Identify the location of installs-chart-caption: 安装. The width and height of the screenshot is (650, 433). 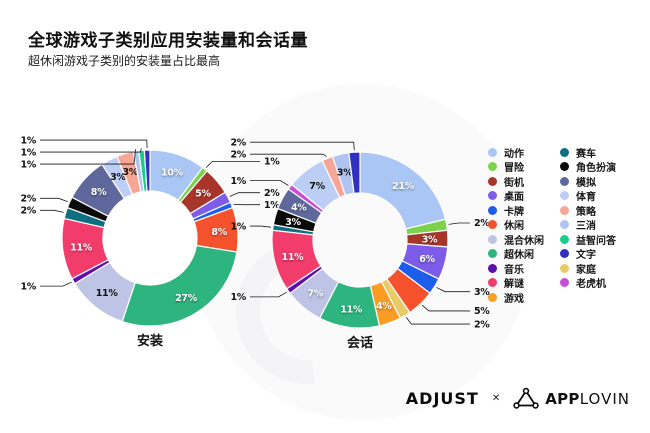
(149, 341).